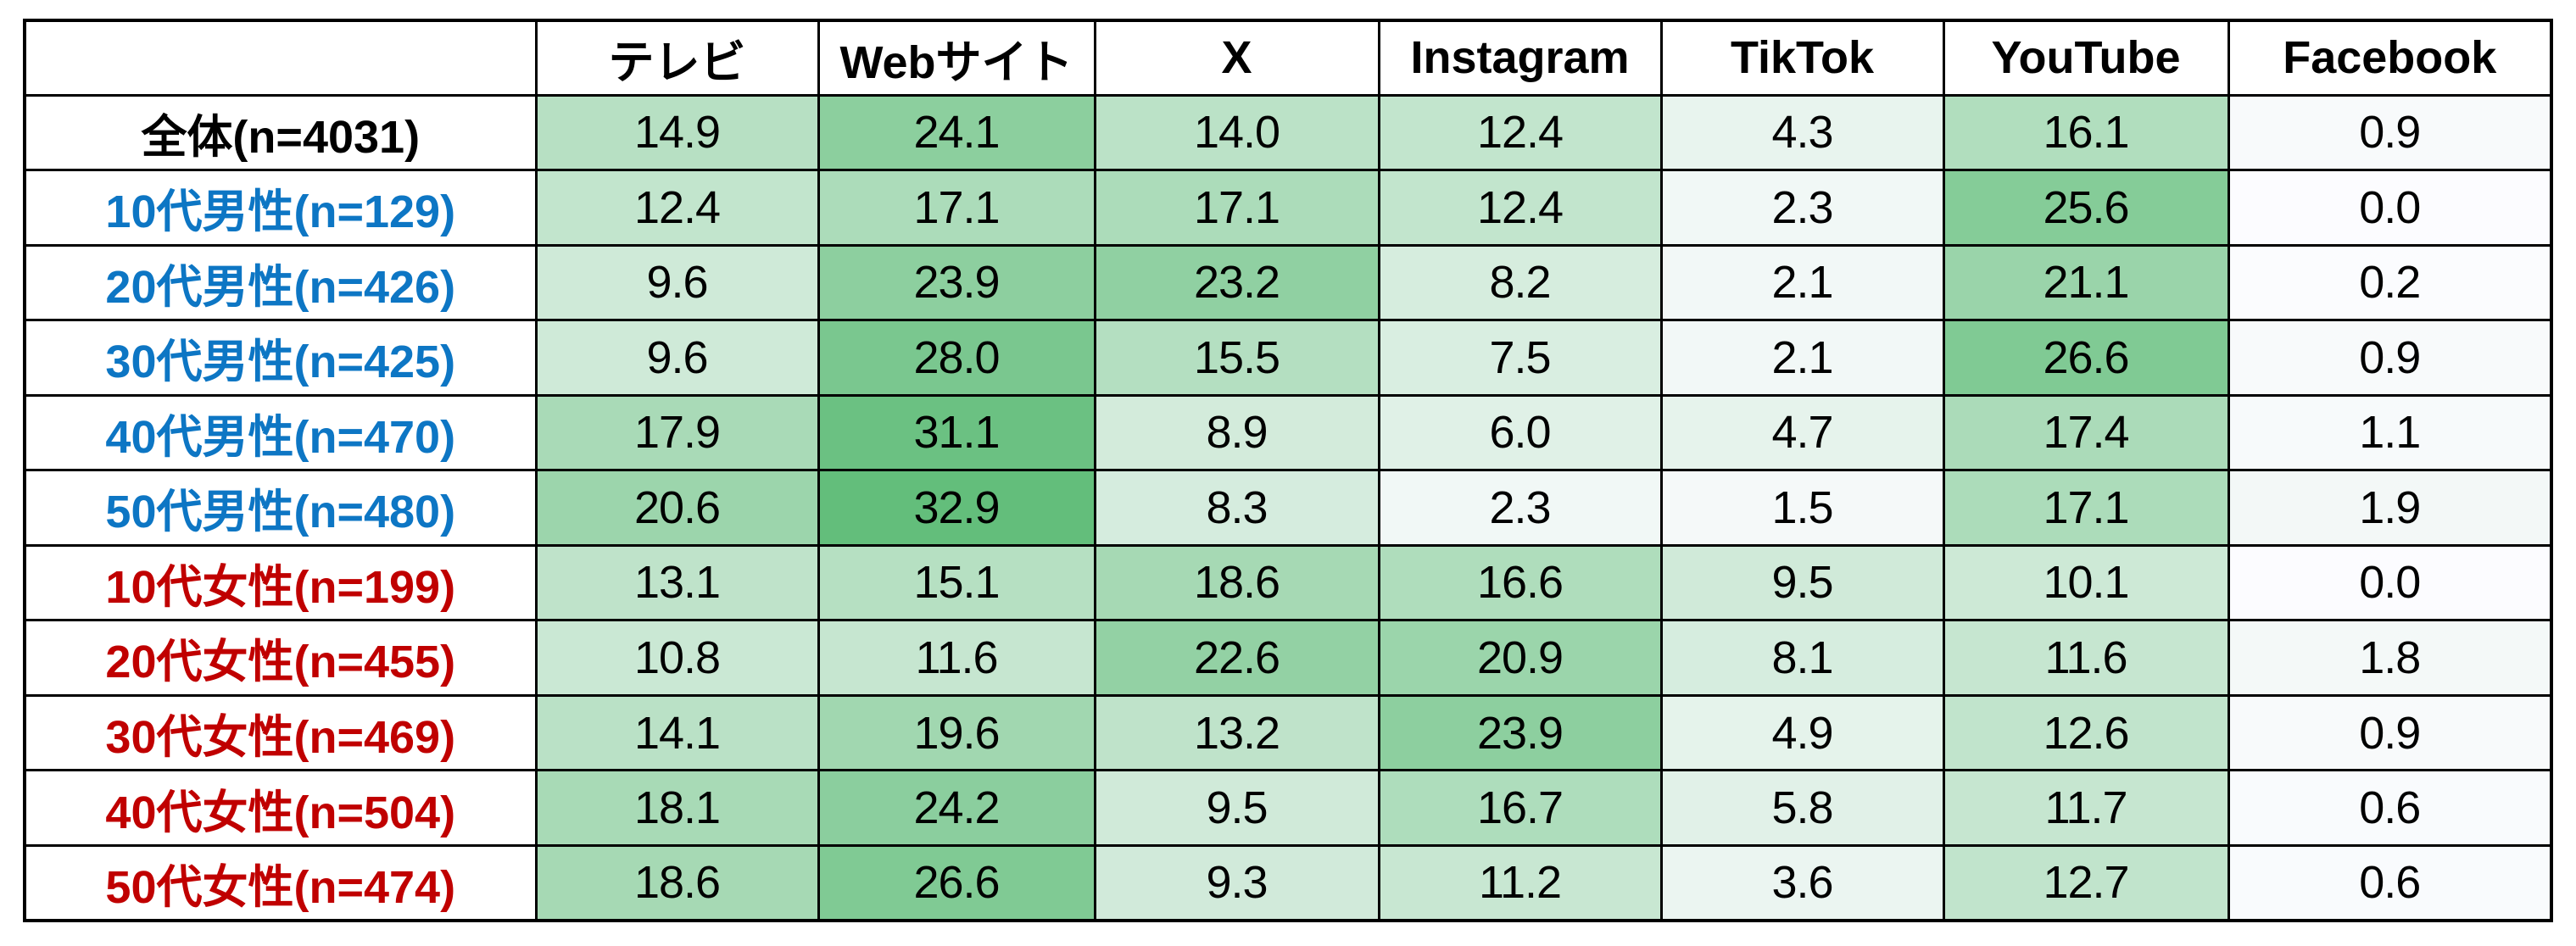 The width and height of the screenshot is (2576, 946). Describe the element at coordinates (280, 432) in the screenshot. I see `row-label: 40代男性(n=470)` at that location.